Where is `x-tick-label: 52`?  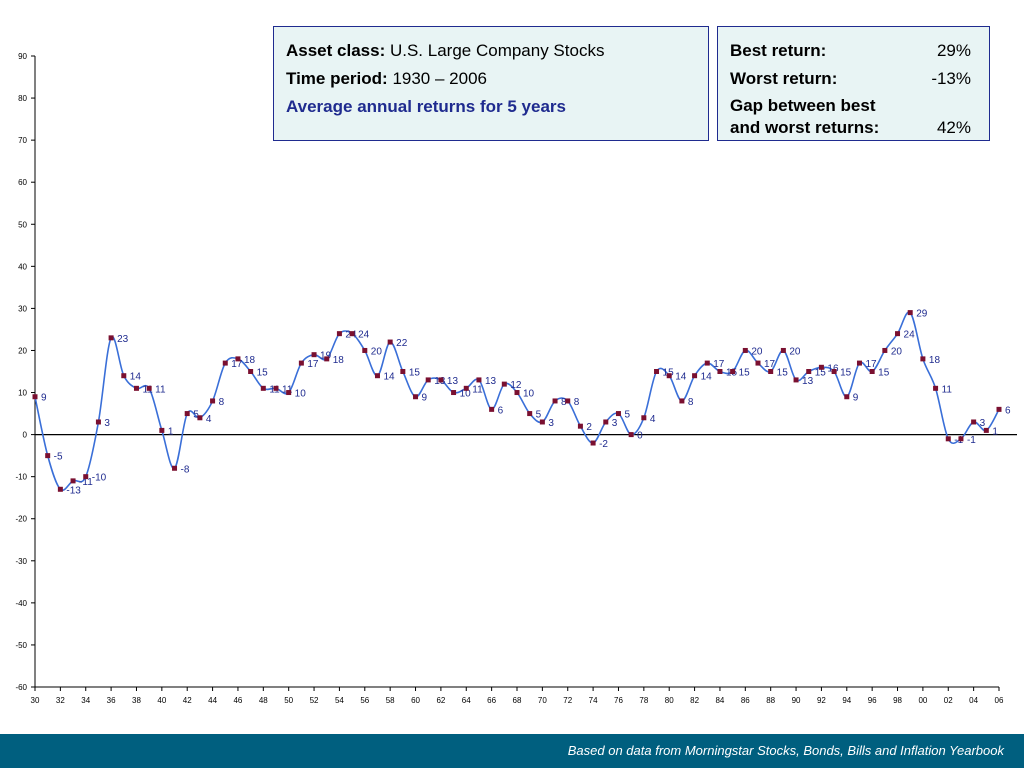
x-tick-label: 52 is located at coordinates (314, 700).